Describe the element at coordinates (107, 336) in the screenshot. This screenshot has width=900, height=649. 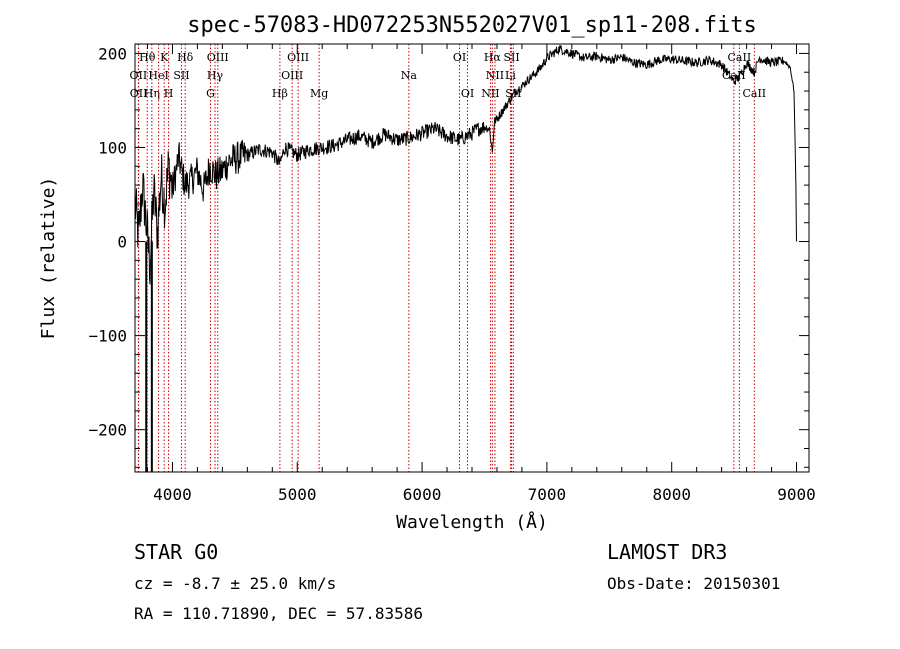
I see `y-tick-label: −100` at that location.